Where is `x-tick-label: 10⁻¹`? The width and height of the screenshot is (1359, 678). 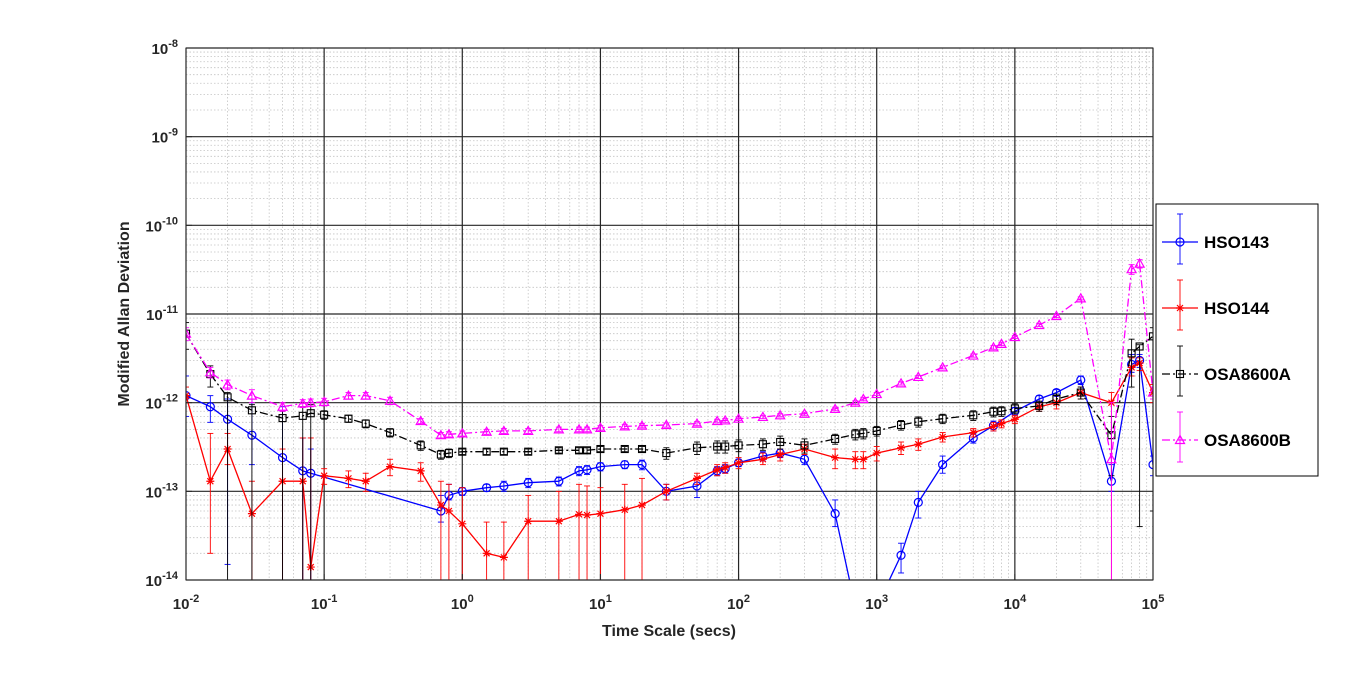
x-tick-label: 10⁻¹ is located at coordinates (324, 603).